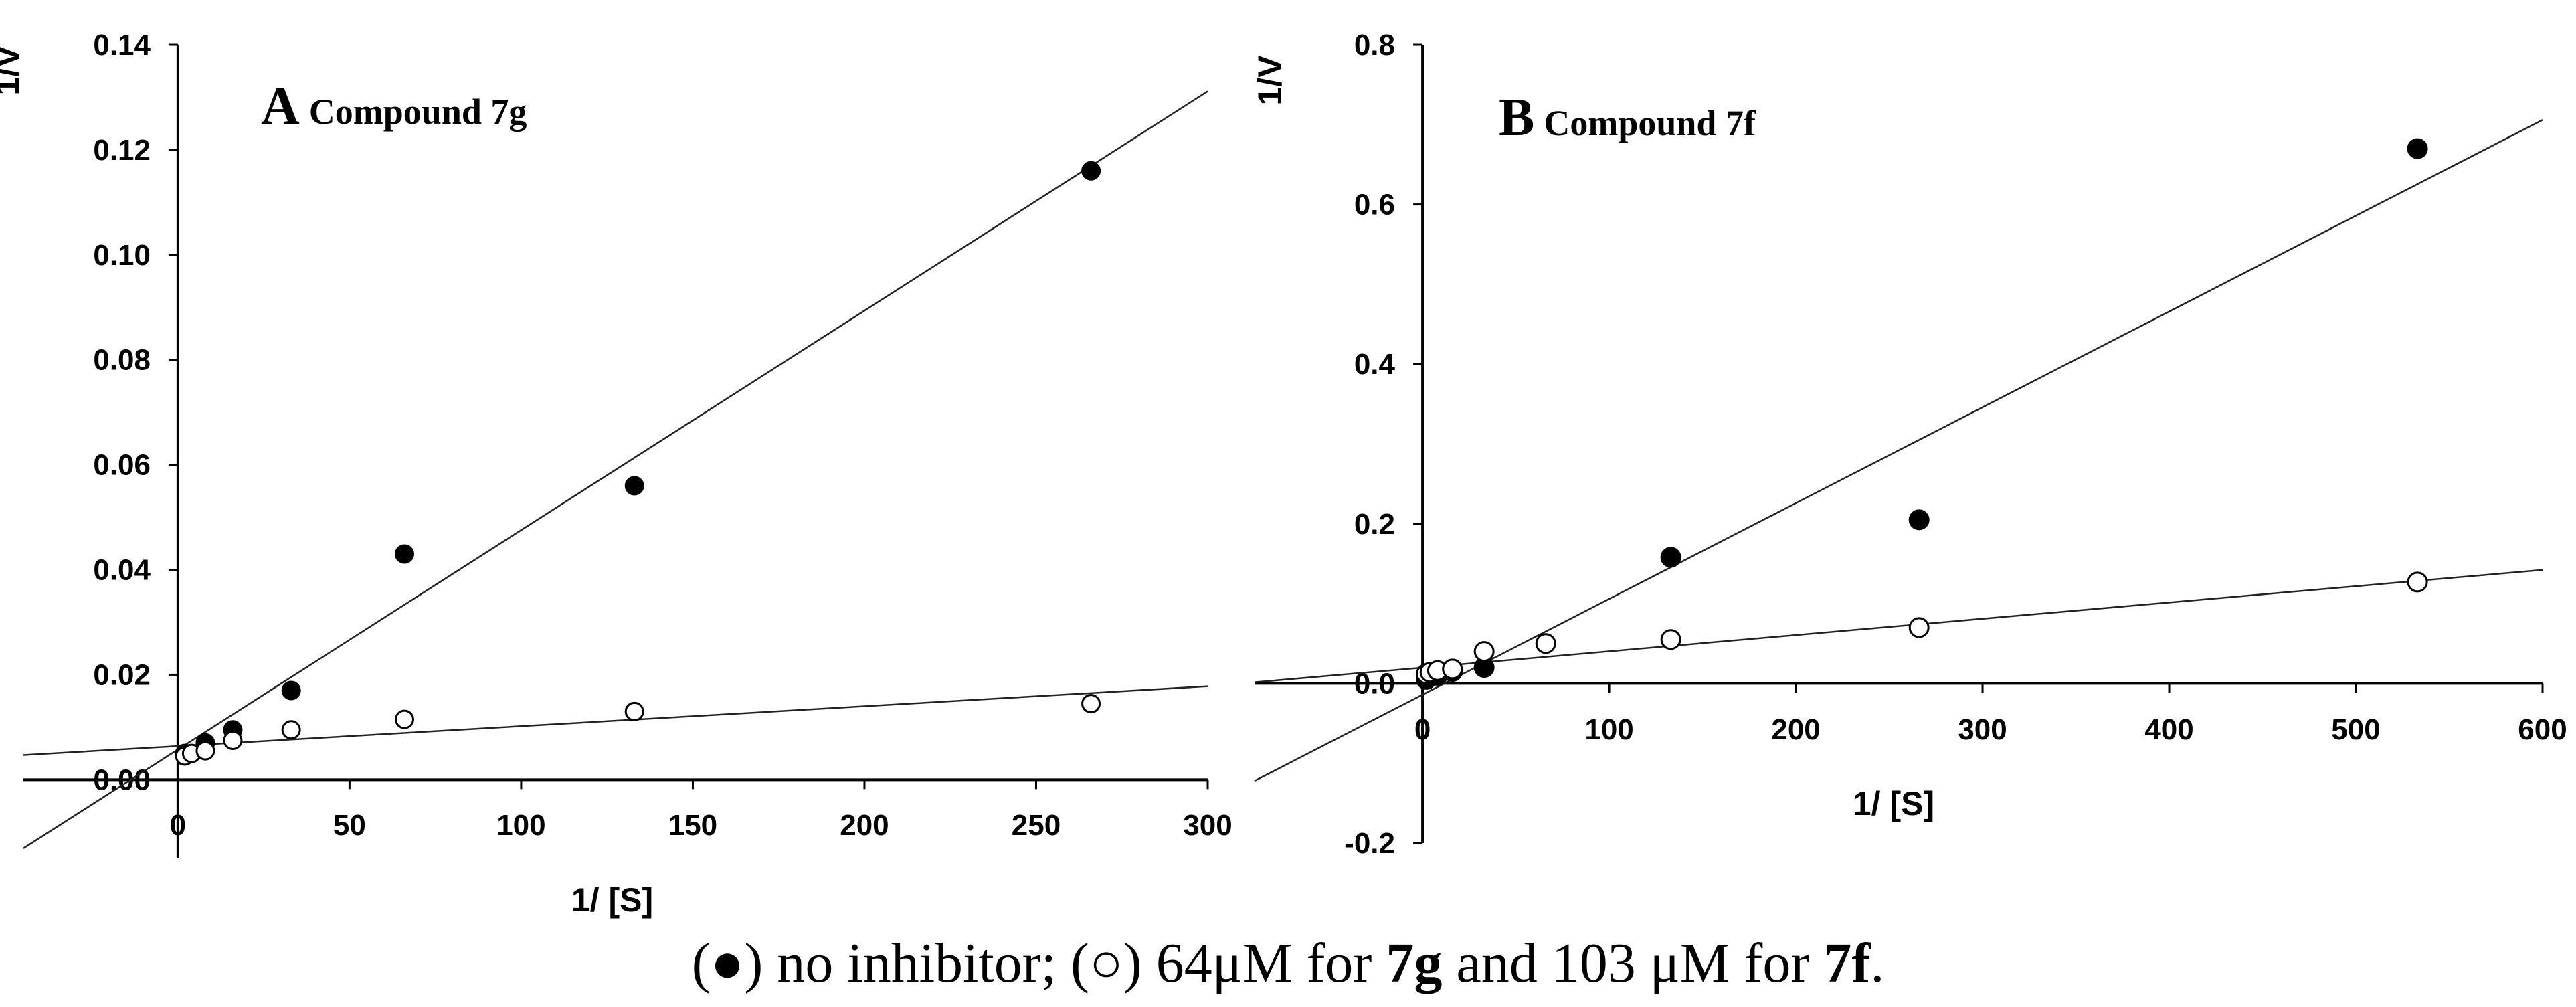  What do you see at coordinates (122, 570) in the screenshot?
I see `panel-a-ytick-label: 0.04` at bounding box center [122, 570].